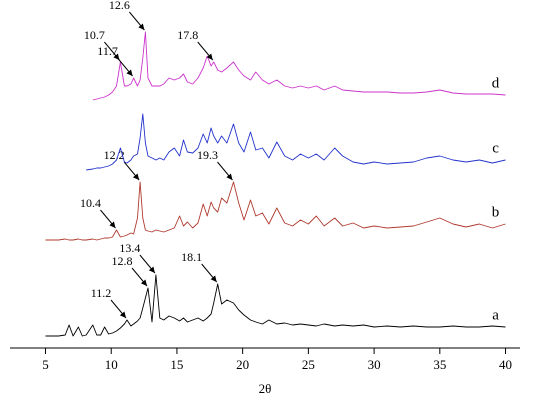 This screenshot has height=407, width=550. Describe the element at coordinates (176, 364) in the screenshot. I see `x-tick-label: 15` at that location.